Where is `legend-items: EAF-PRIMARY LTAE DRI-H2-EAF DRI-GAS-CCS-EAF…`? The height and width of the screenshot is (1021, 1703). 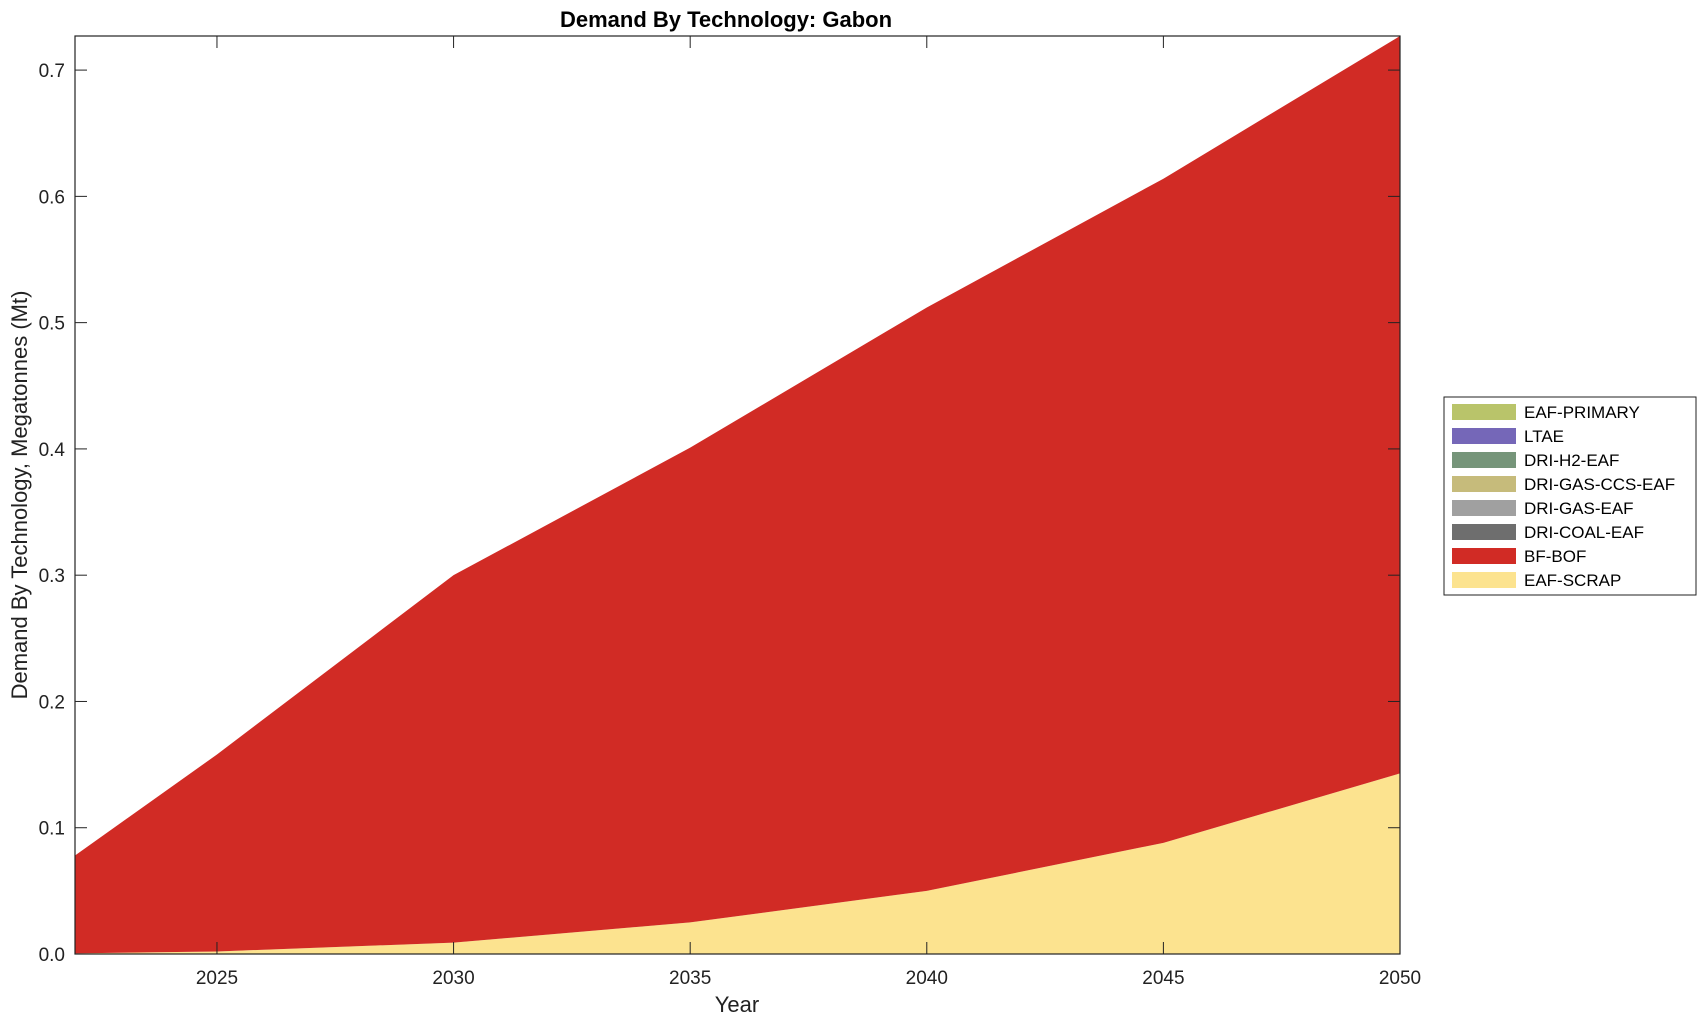 legend-items: EAF-PRIMARY LTAE DRI-H2-EAF DRI-GAS-CCS-EAF… is located at coordinates (1563, 496).